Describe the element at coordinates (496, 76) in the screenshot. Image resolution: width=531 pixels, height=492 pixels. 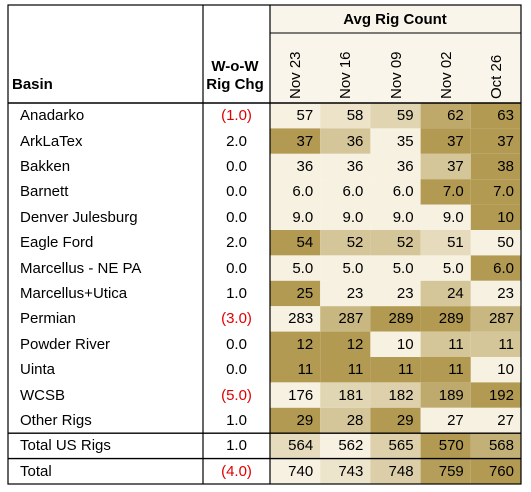
I see `week-header: Oct 26` at that location.